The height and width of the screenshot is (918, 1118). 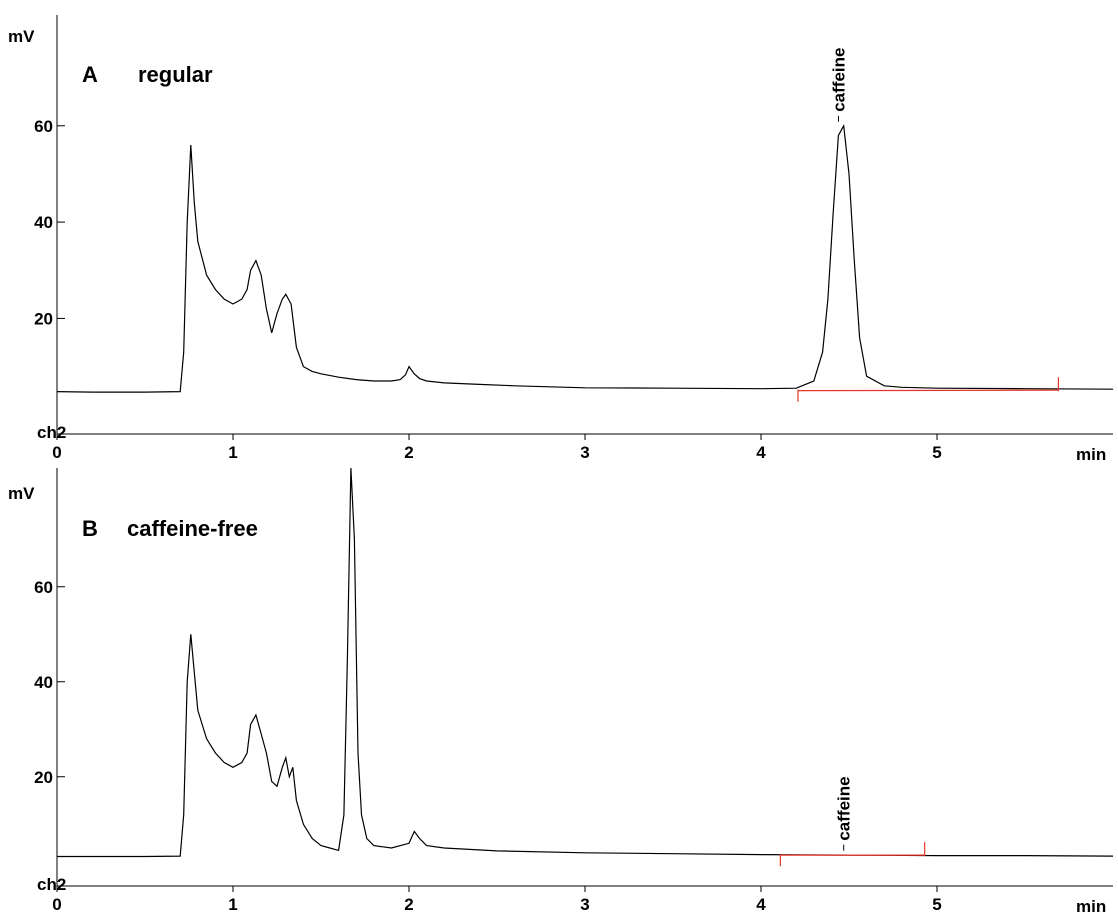 I want to click on panel-title: caffeine-free, so click(x=192, y=528).